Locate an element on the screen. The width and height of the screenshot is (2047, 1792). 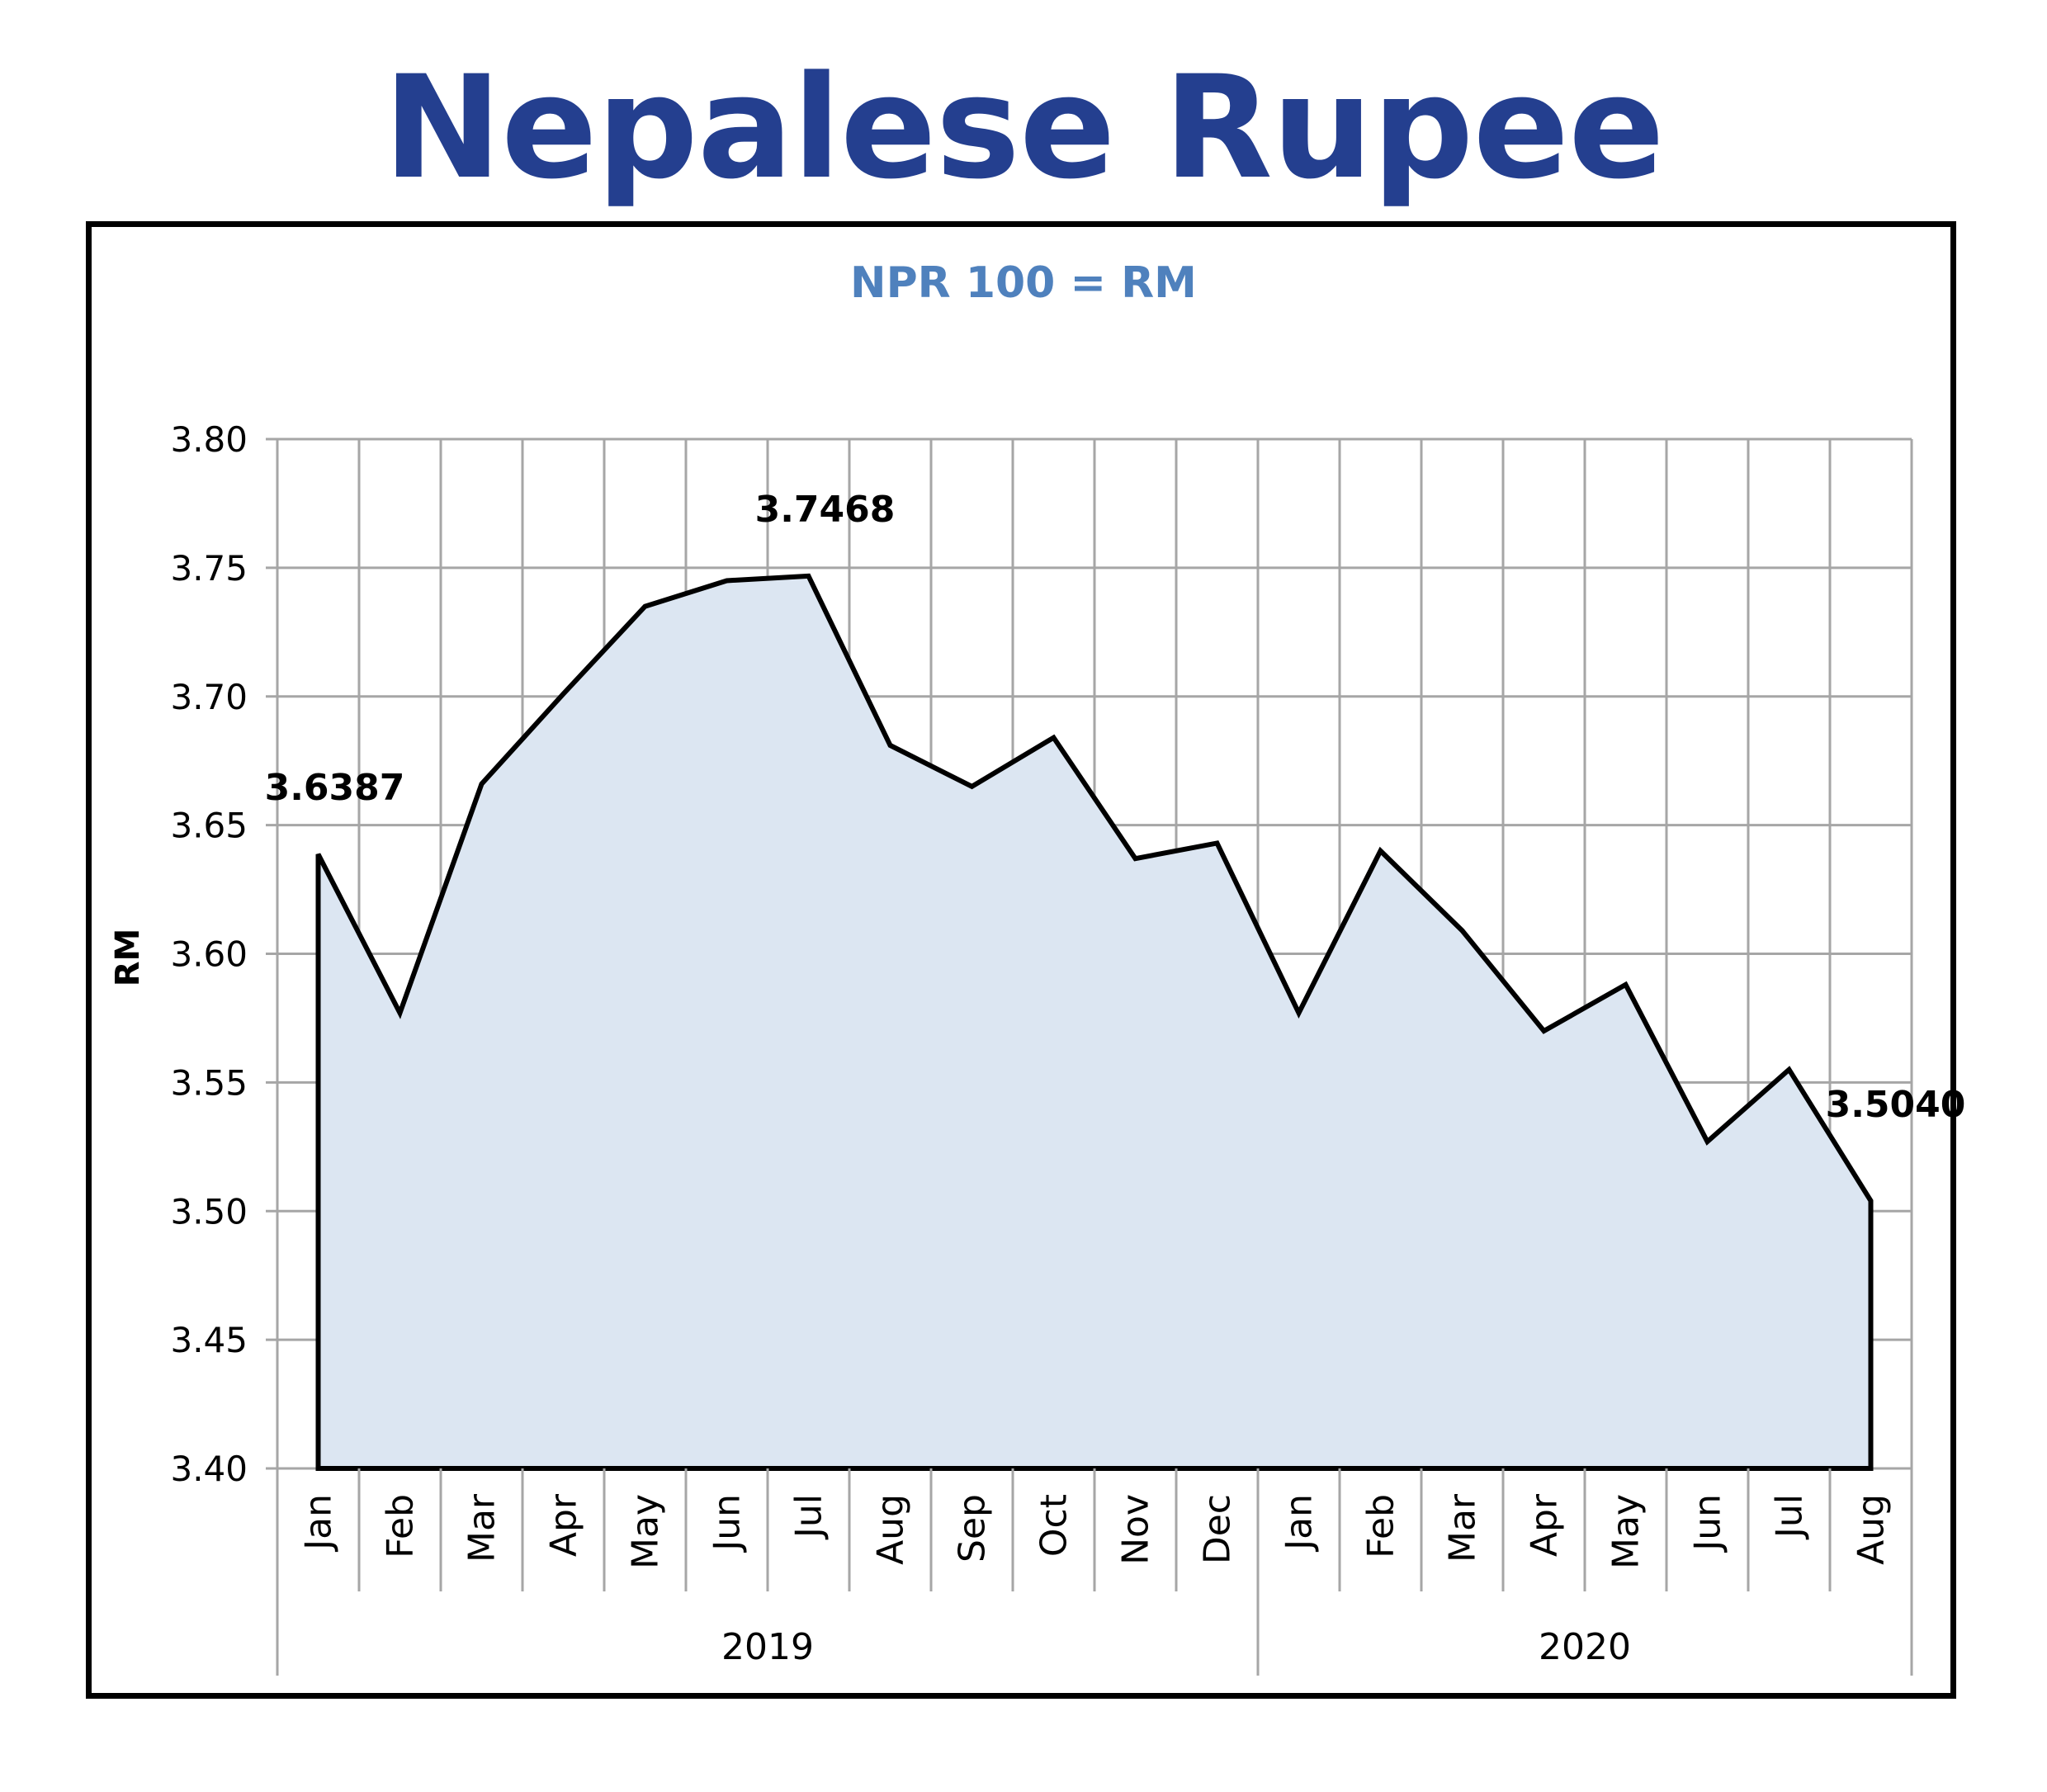
x-tick-label: Sep is located at coordinates (973, 1528).